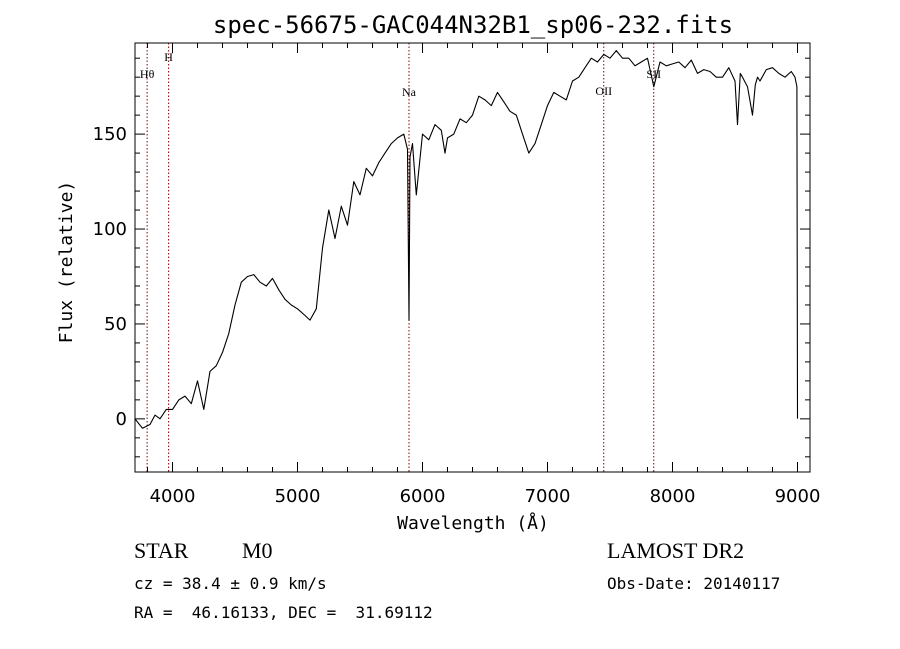 The width and height of the screenshot is (900, 649). I want to click on y-tick-label: 150, so click(110, 134).